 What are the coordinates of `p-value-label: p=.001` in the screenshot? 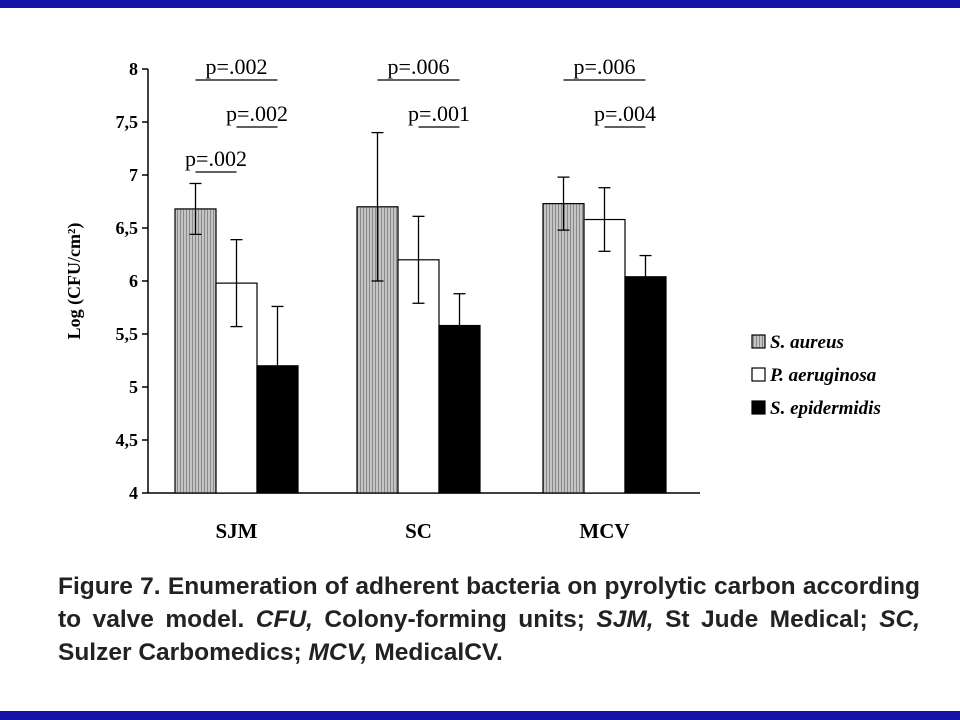 It's located at (439, 113).